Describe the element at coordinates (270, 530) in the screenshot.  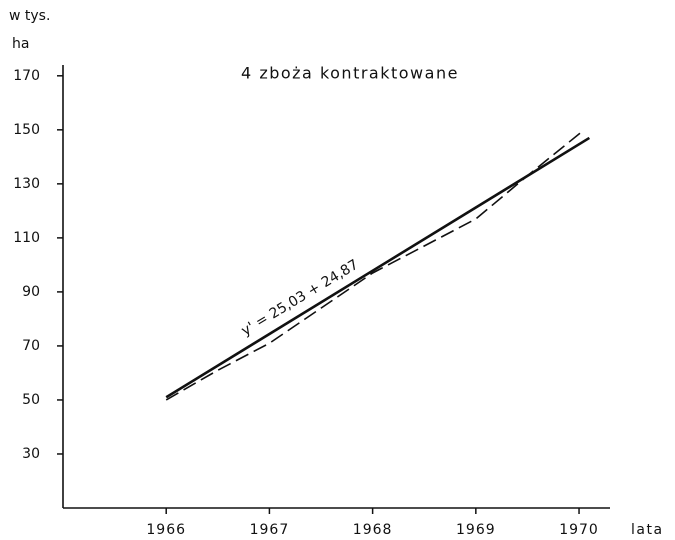
I see `x-tick-label: 1967` at that location.